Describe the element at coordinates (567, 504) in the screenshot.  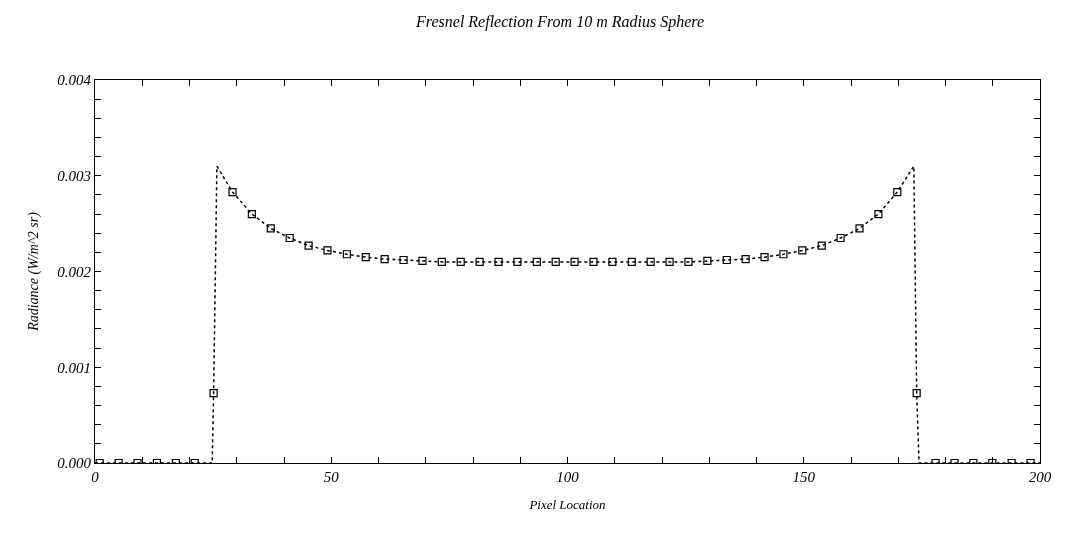
I see `x-axis-title: Pixel Location` at that location.